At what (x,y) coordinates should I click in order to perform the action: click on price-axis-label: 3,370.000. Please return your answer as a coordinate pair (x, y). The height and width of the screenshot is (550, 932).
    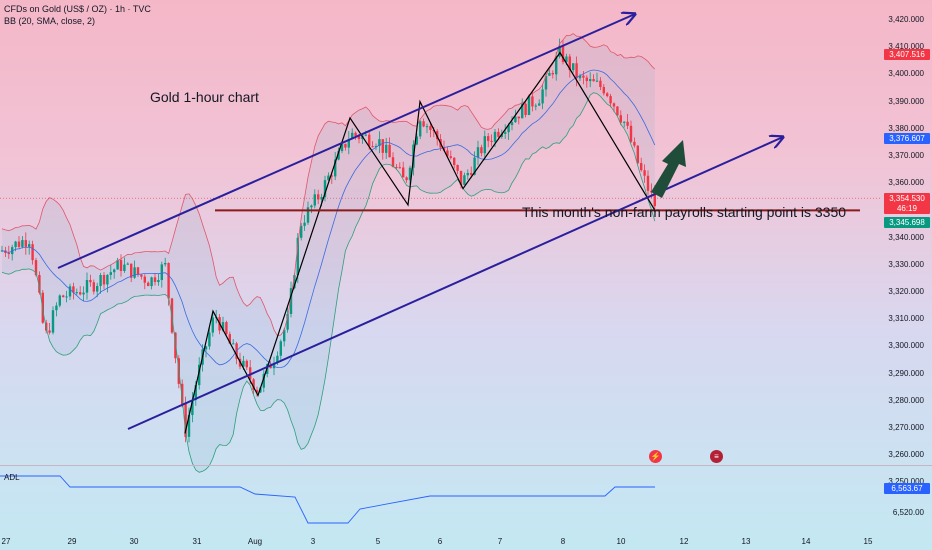
    Looking at the image, I should click on (906, 155).